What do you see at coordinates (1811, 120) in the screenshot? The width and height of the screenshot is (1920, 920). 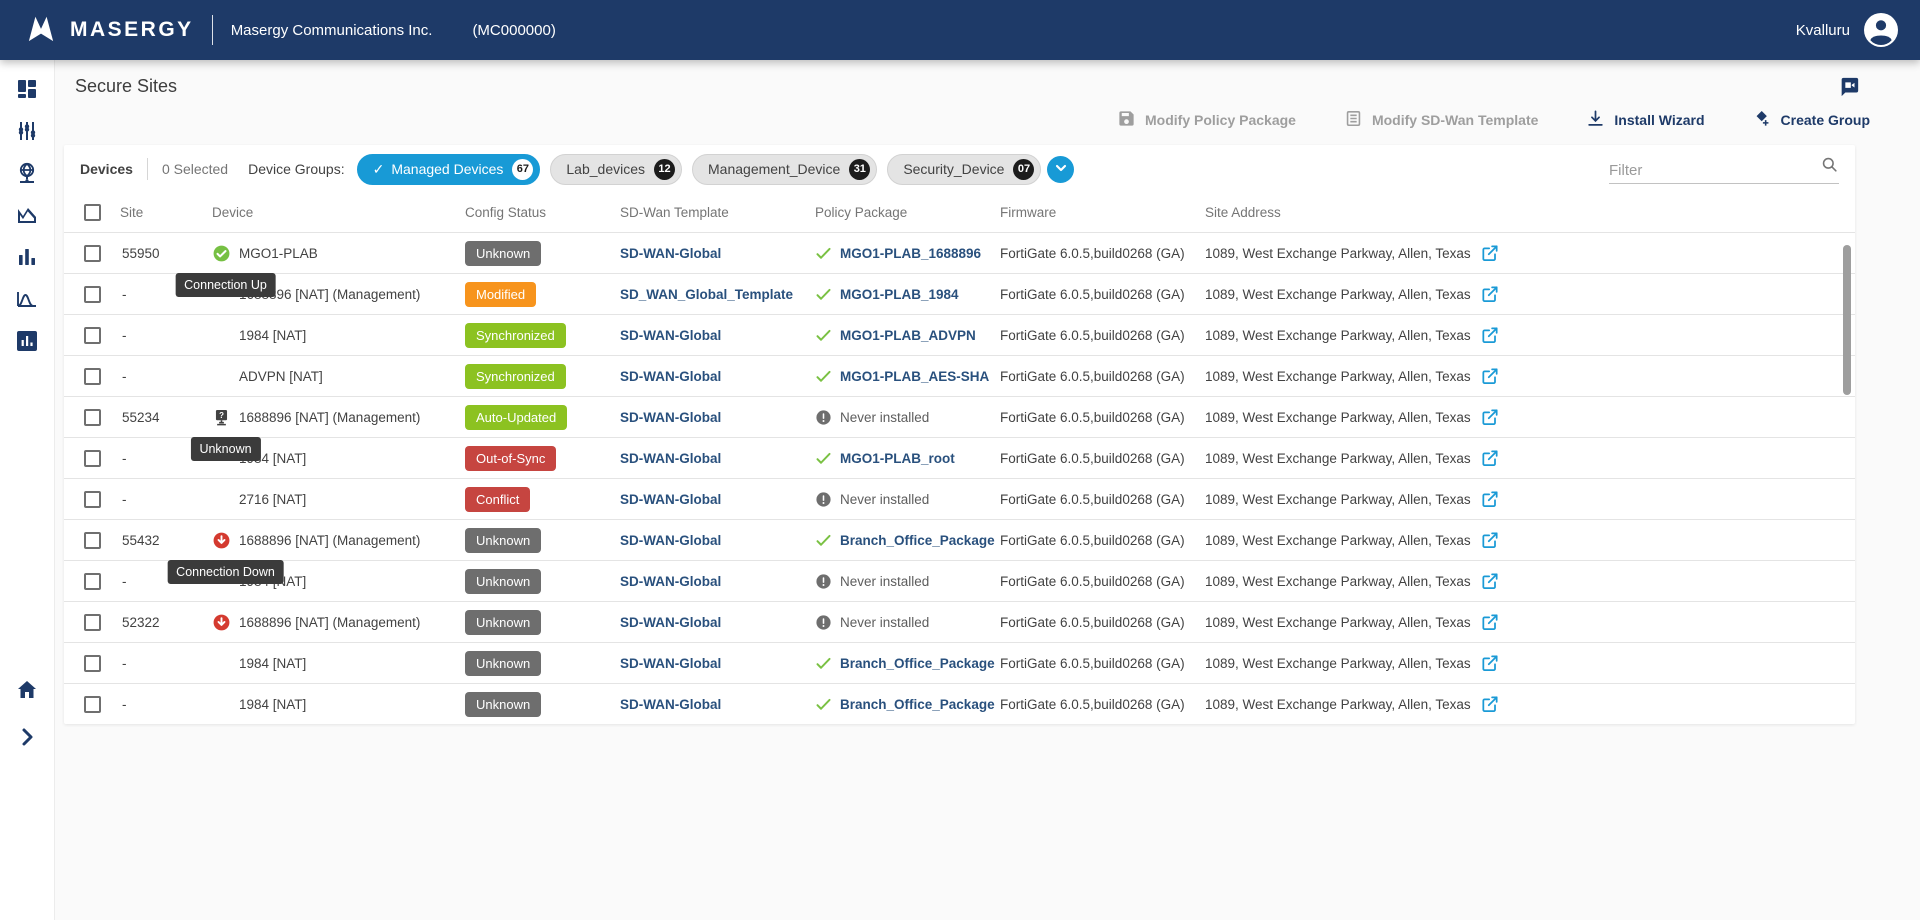 I see `create-group-button: Create Group` at bounding box center [1811, 120].